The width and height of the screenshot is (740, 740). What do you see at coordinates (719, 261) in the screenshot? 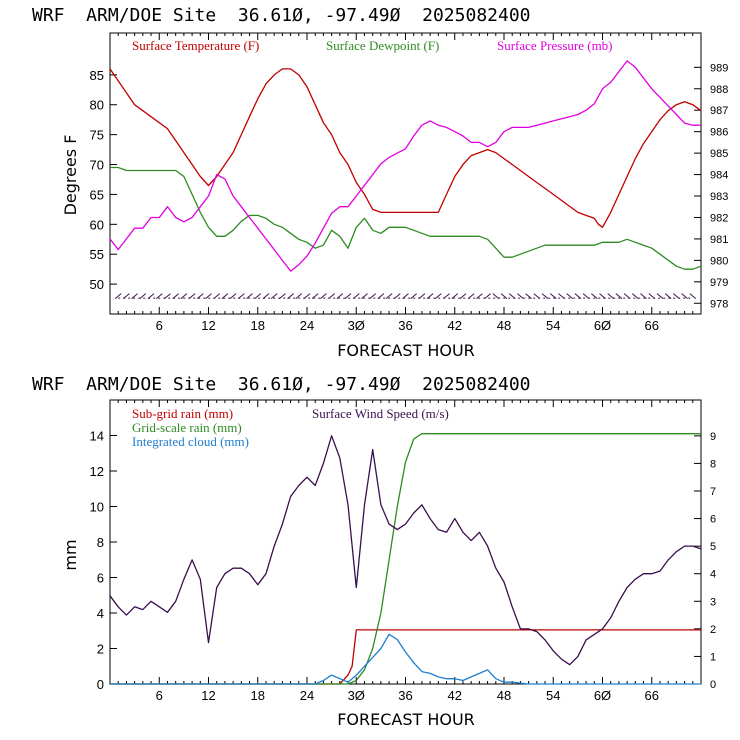
I see `right-tick-label: 980` at bounding box center [719, 261].